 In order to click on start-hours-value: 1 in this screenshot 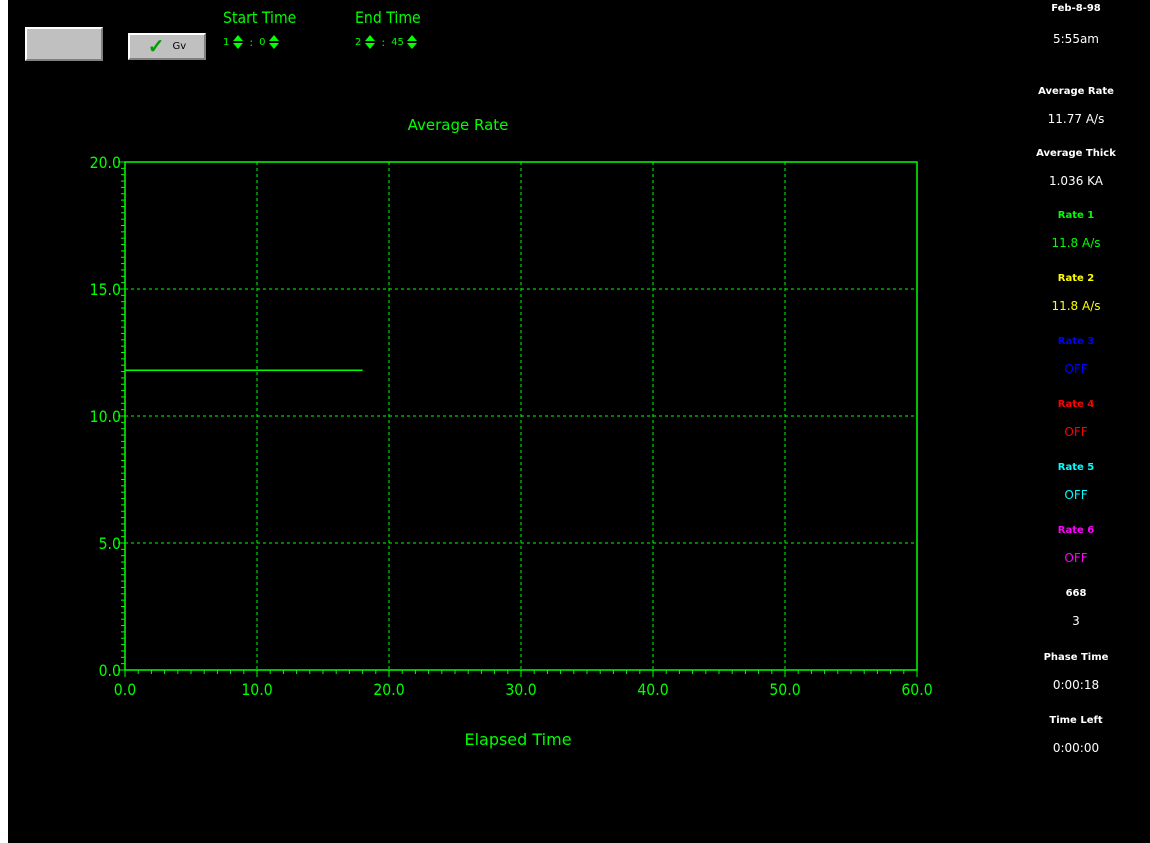, I will do `click(226, 42)`.